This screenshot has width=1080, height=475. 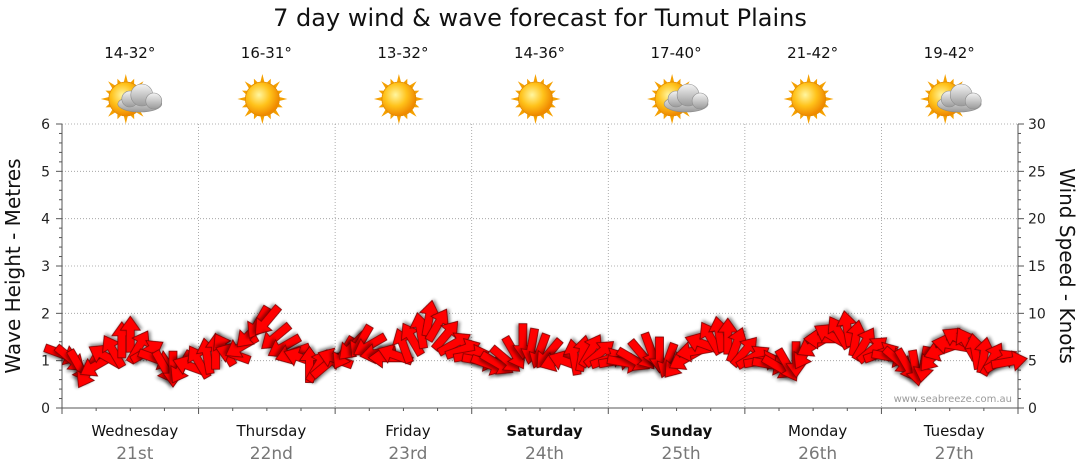 I want to click on day-date-label: 21st, so click(x=134, y=454).